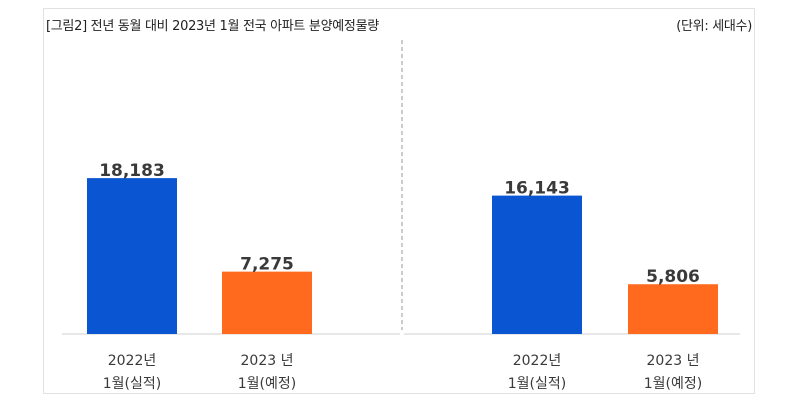 This screenshot has width=800, height=400. Describe the element at coordinates (714, 26) in the screenshot. I see `unit-label: (단위: 세대수)` at that location.